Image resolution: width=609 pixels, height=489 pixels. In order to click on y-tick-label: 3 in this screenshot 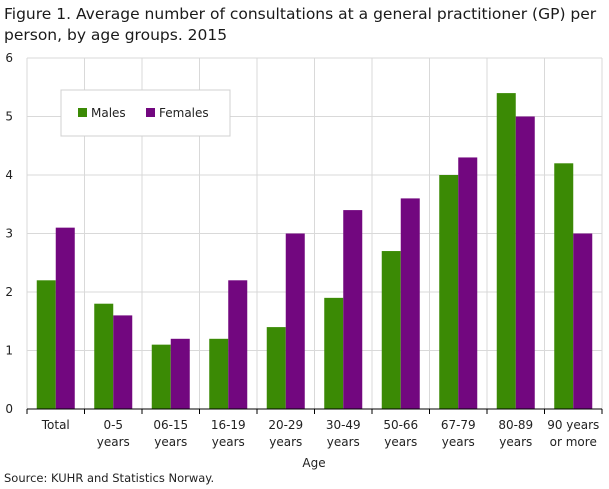, I will do `click(9, 234)`.